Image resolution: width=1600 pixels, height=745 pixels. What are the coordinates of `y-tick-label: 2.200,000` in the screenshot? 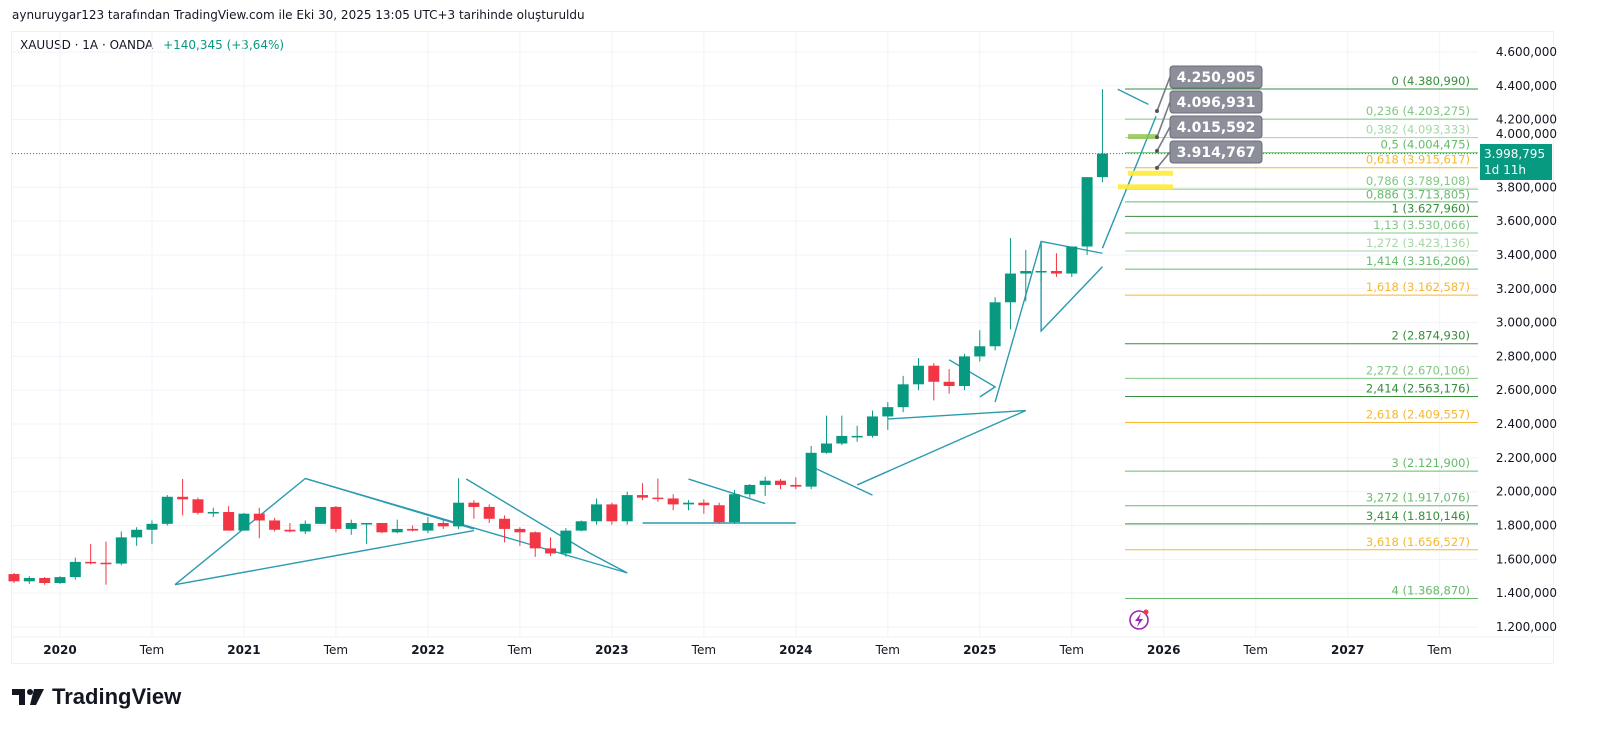 It's located at (1526, 458).